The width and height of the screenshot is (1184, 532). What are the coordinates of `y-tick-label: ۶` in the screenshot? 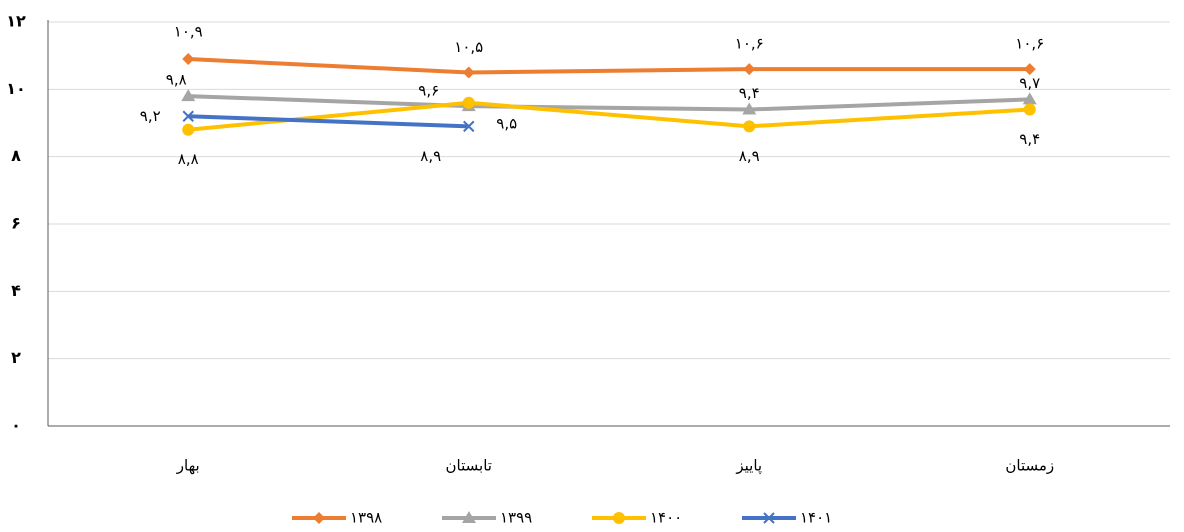 It's located at (16, 223).